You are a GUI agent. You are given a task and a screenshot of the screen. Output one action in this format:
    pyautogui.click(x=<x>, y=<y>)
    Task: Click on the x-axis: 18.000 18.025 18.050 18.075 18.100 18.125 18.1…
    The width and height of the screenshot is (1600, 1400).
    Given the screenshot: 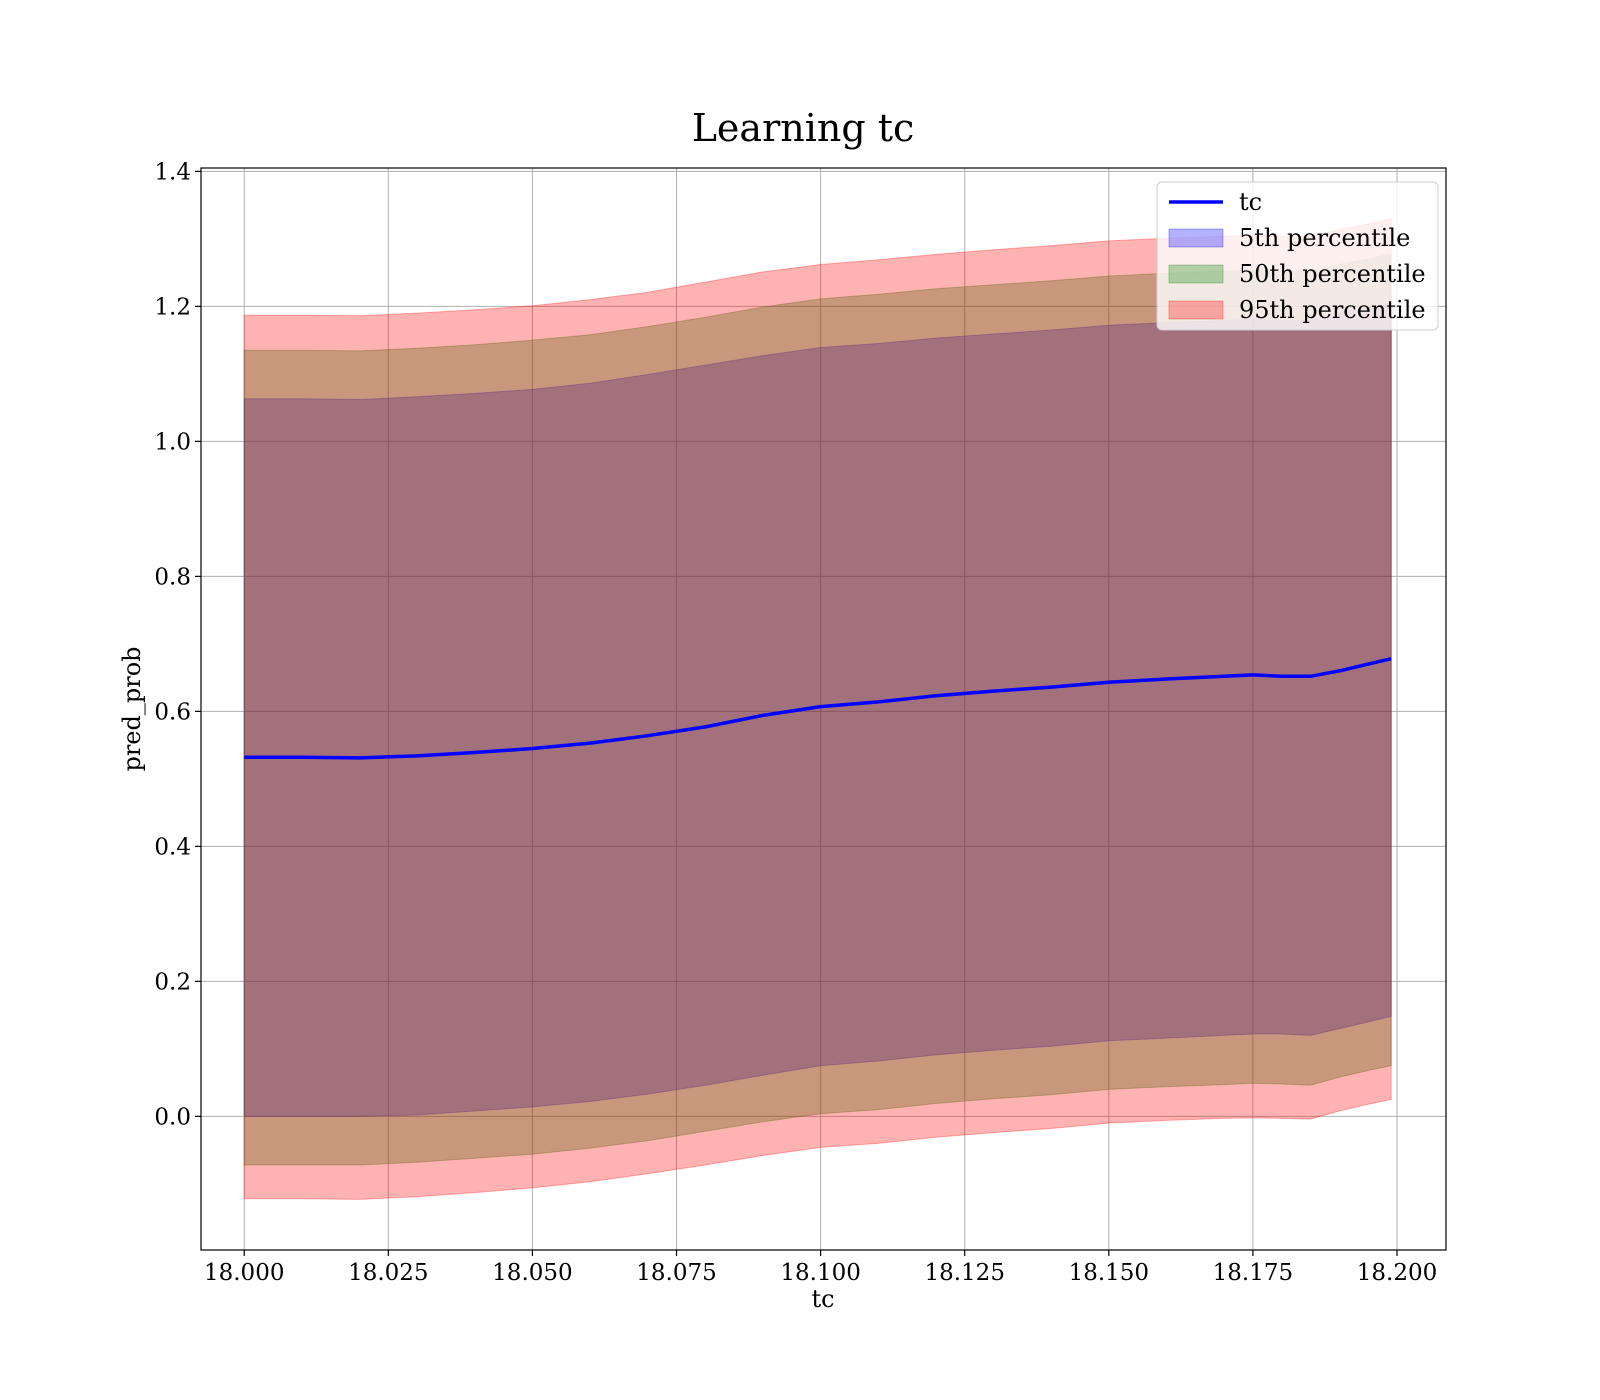 What is the action you would take?
    pyautogui.click(x=820, y=1268)
    